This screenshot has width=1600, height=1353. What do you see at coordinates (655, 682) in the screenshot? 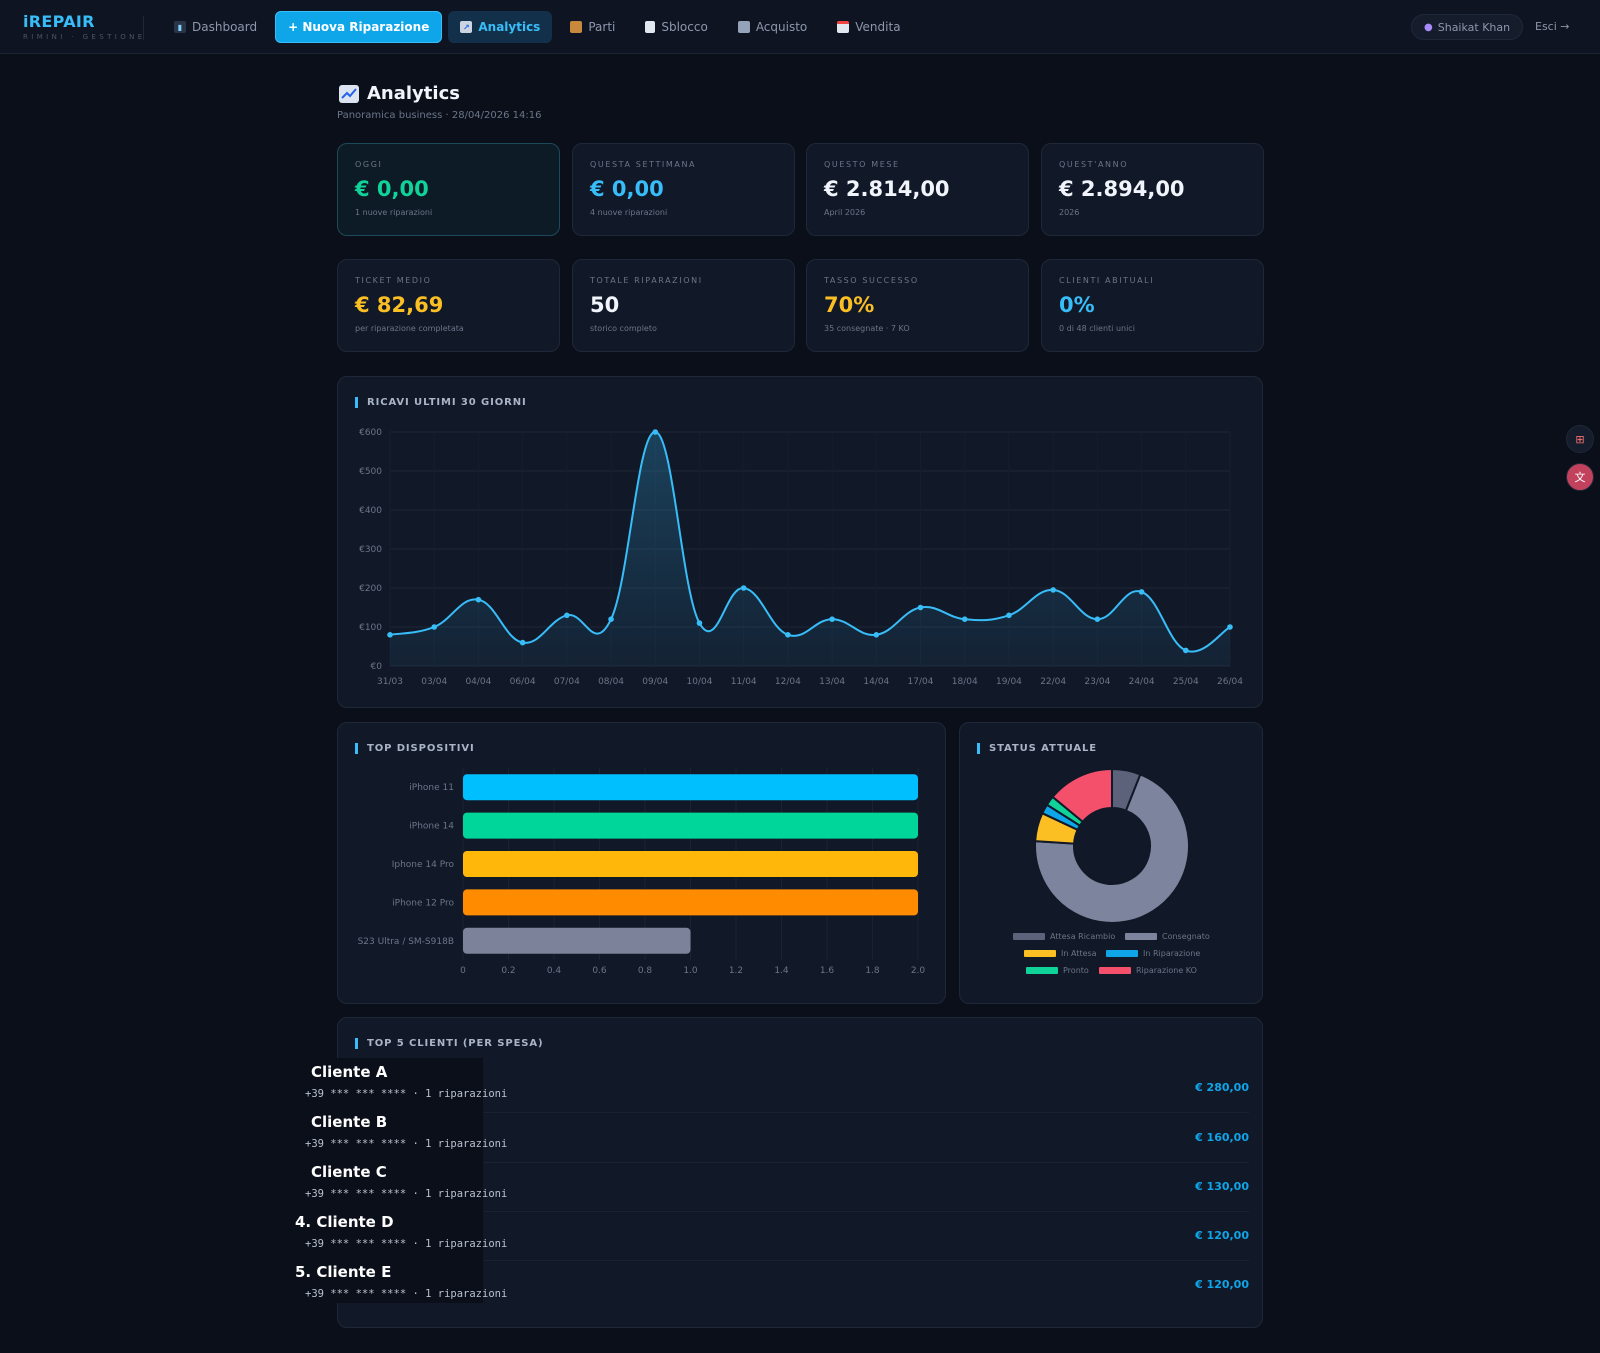
I see `x-tick-label: 09/04` at bounding box center [655, 682].